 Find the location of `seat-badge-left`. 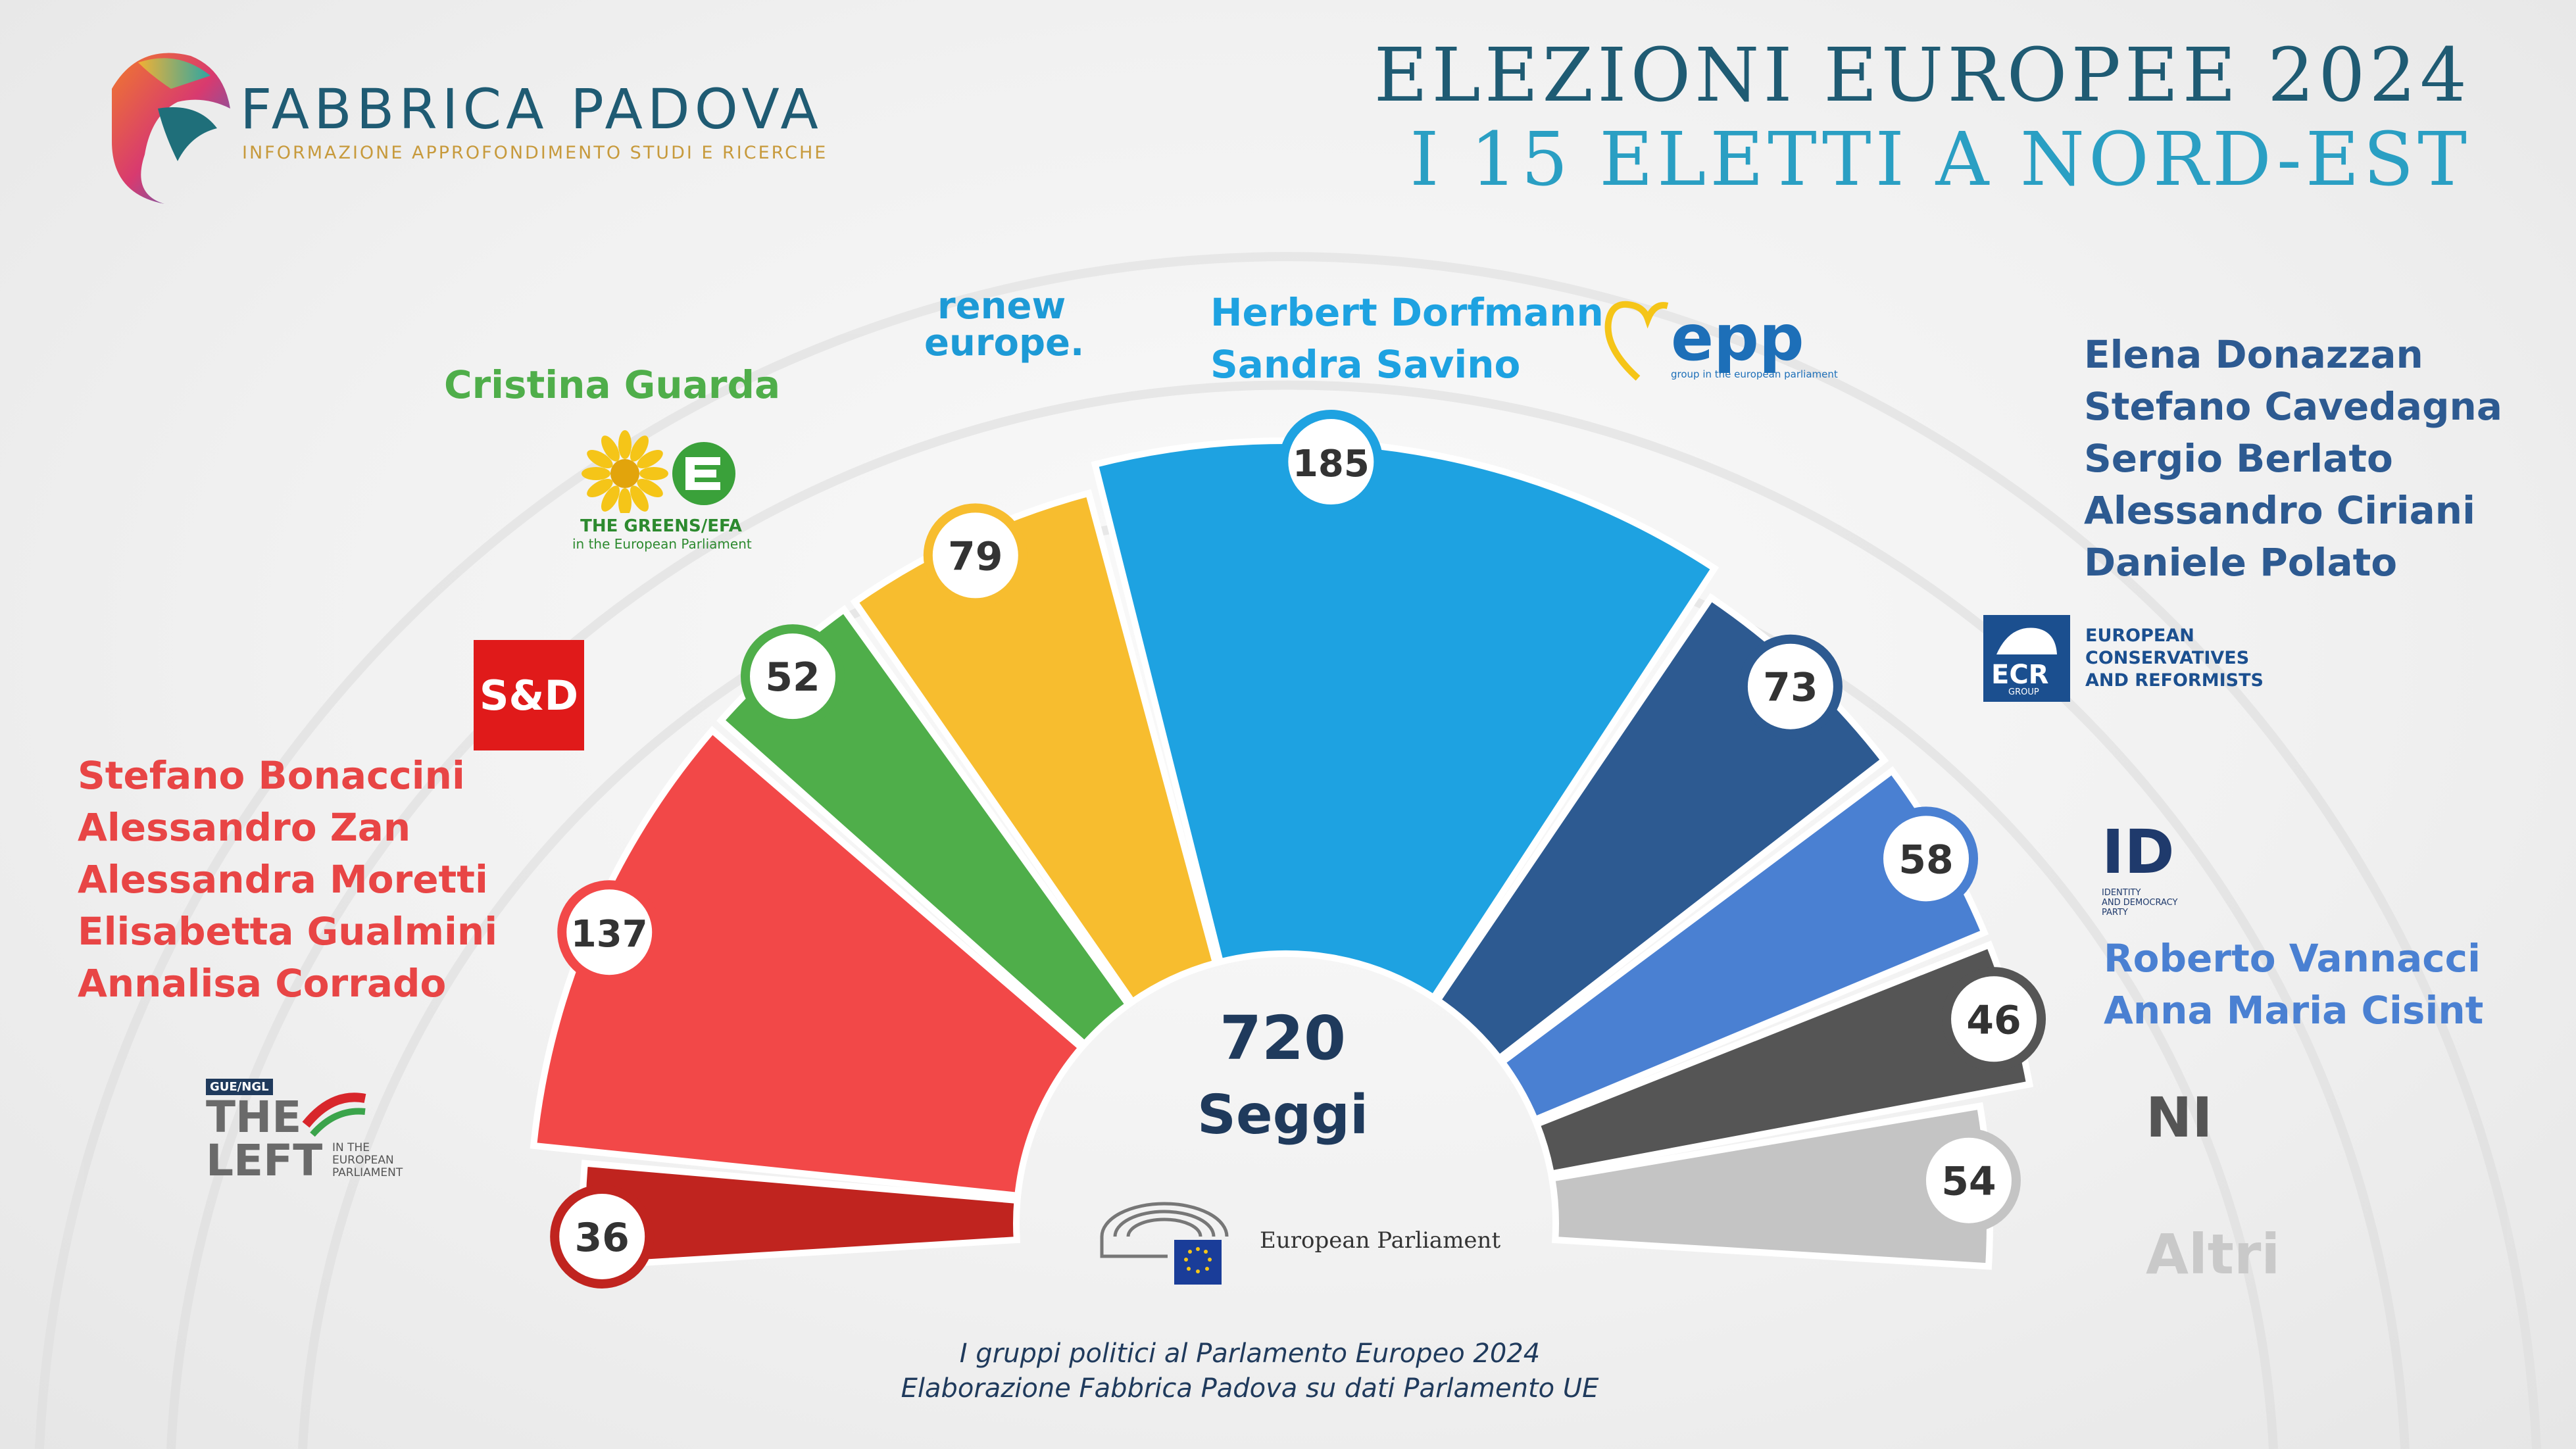

seat-badge-left is located at coordinates (602, 1236).